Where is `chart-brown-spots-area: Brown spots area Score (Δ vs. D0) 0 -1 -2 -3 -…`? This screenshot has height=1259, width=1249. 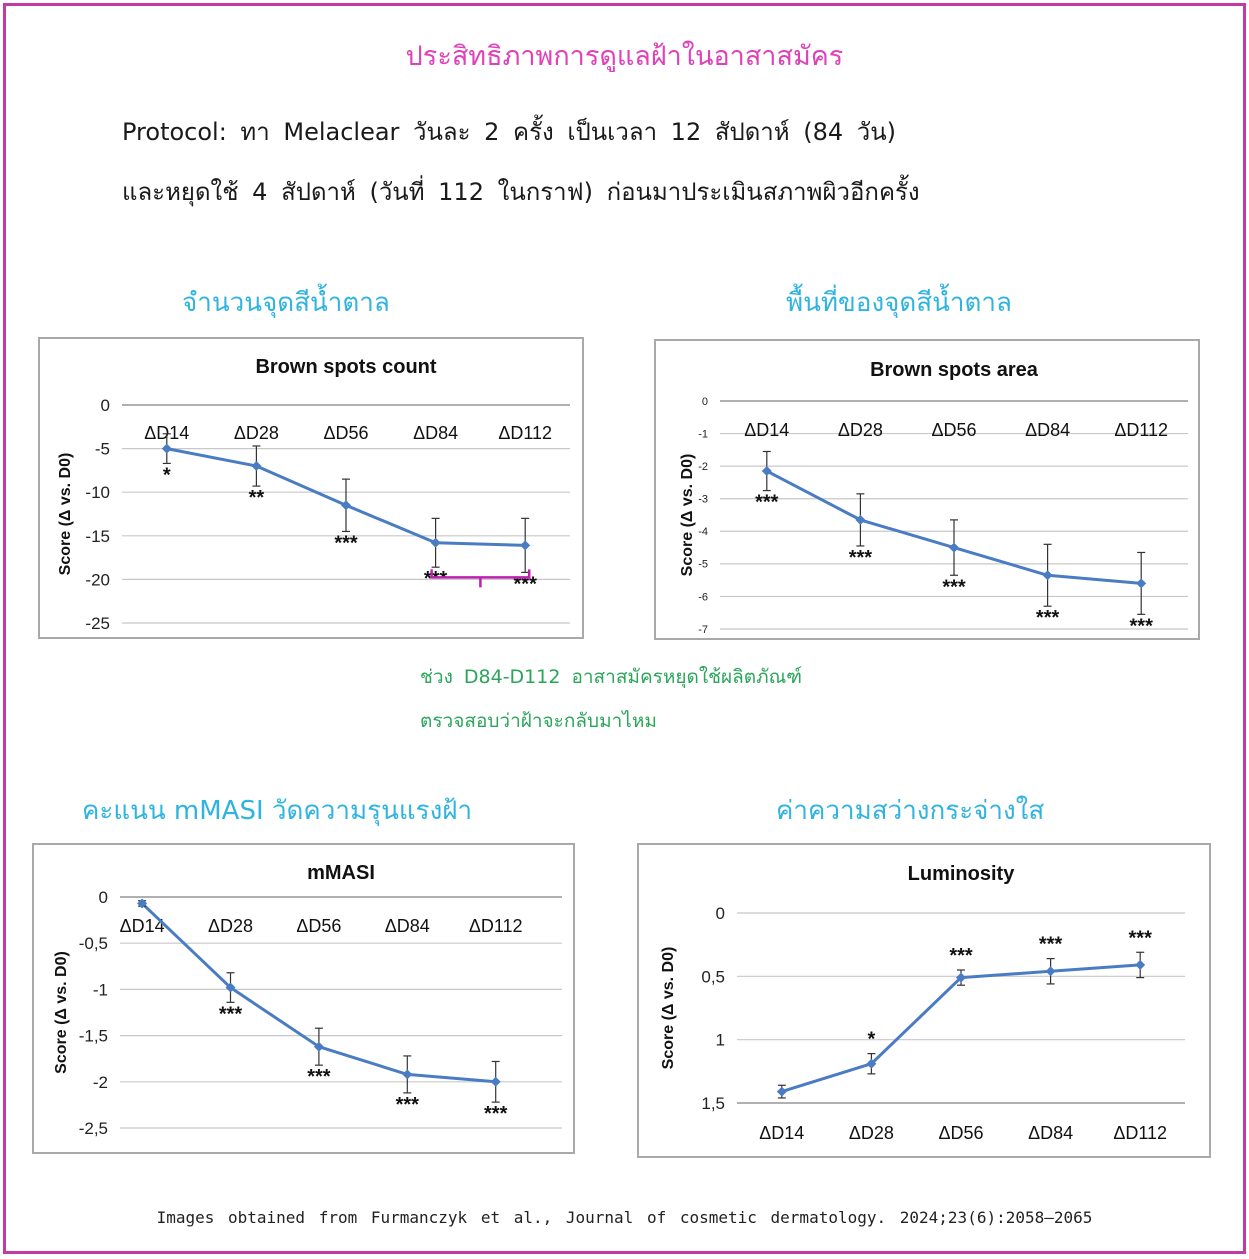 chart-brown-spots-area: Brown spots area Score (Δ vs. D0) 0 -1 -2 -3 -… is located at coordinates (927, 489).